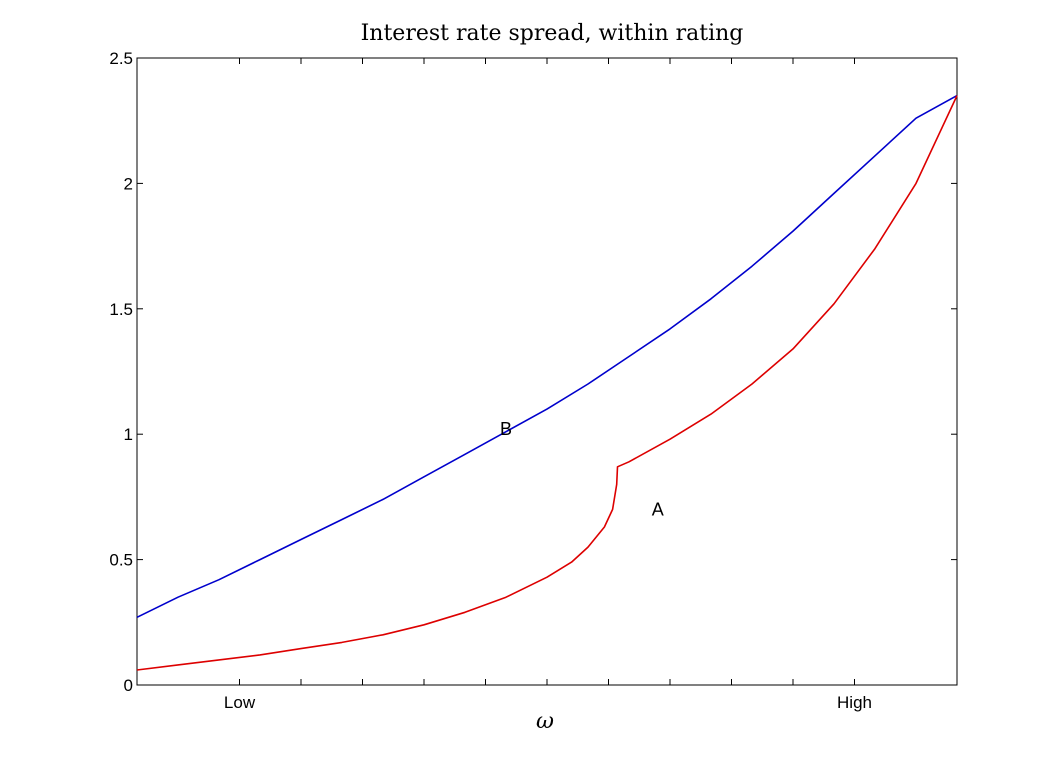  I want to click on x-tick-label: High, so click(854, 702).